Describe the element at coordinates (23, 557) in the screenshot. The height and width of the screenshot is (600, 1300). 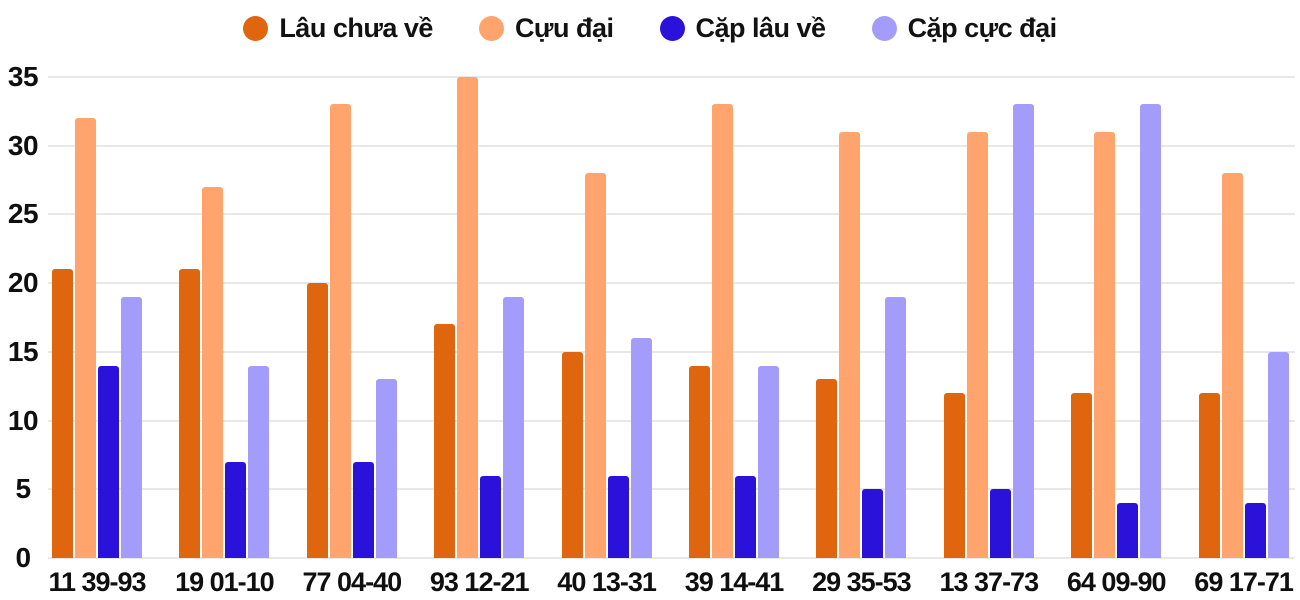
I see `y-axis-tick-label: 0` at that location.